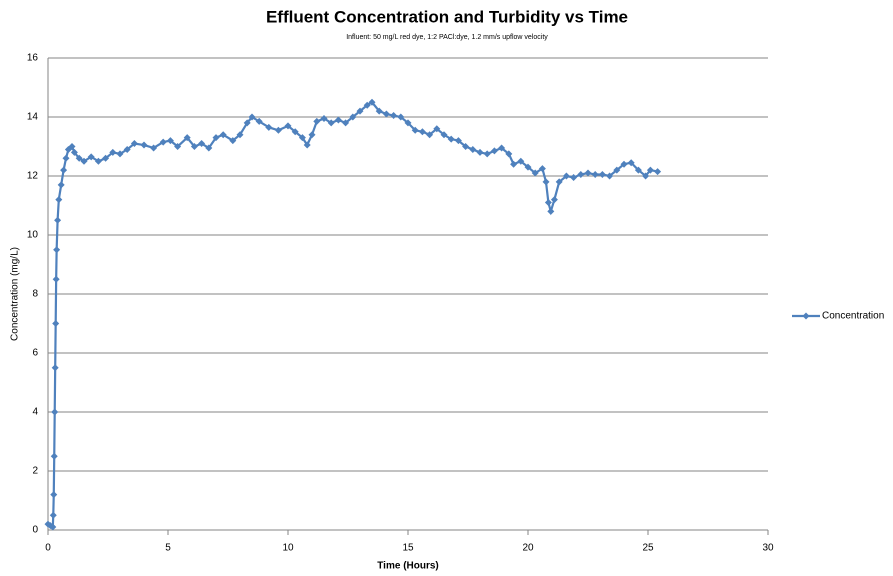 The height and width of the screenshot is (576, 893). I want to click on x-tick-label: 15, so click(408, 548).